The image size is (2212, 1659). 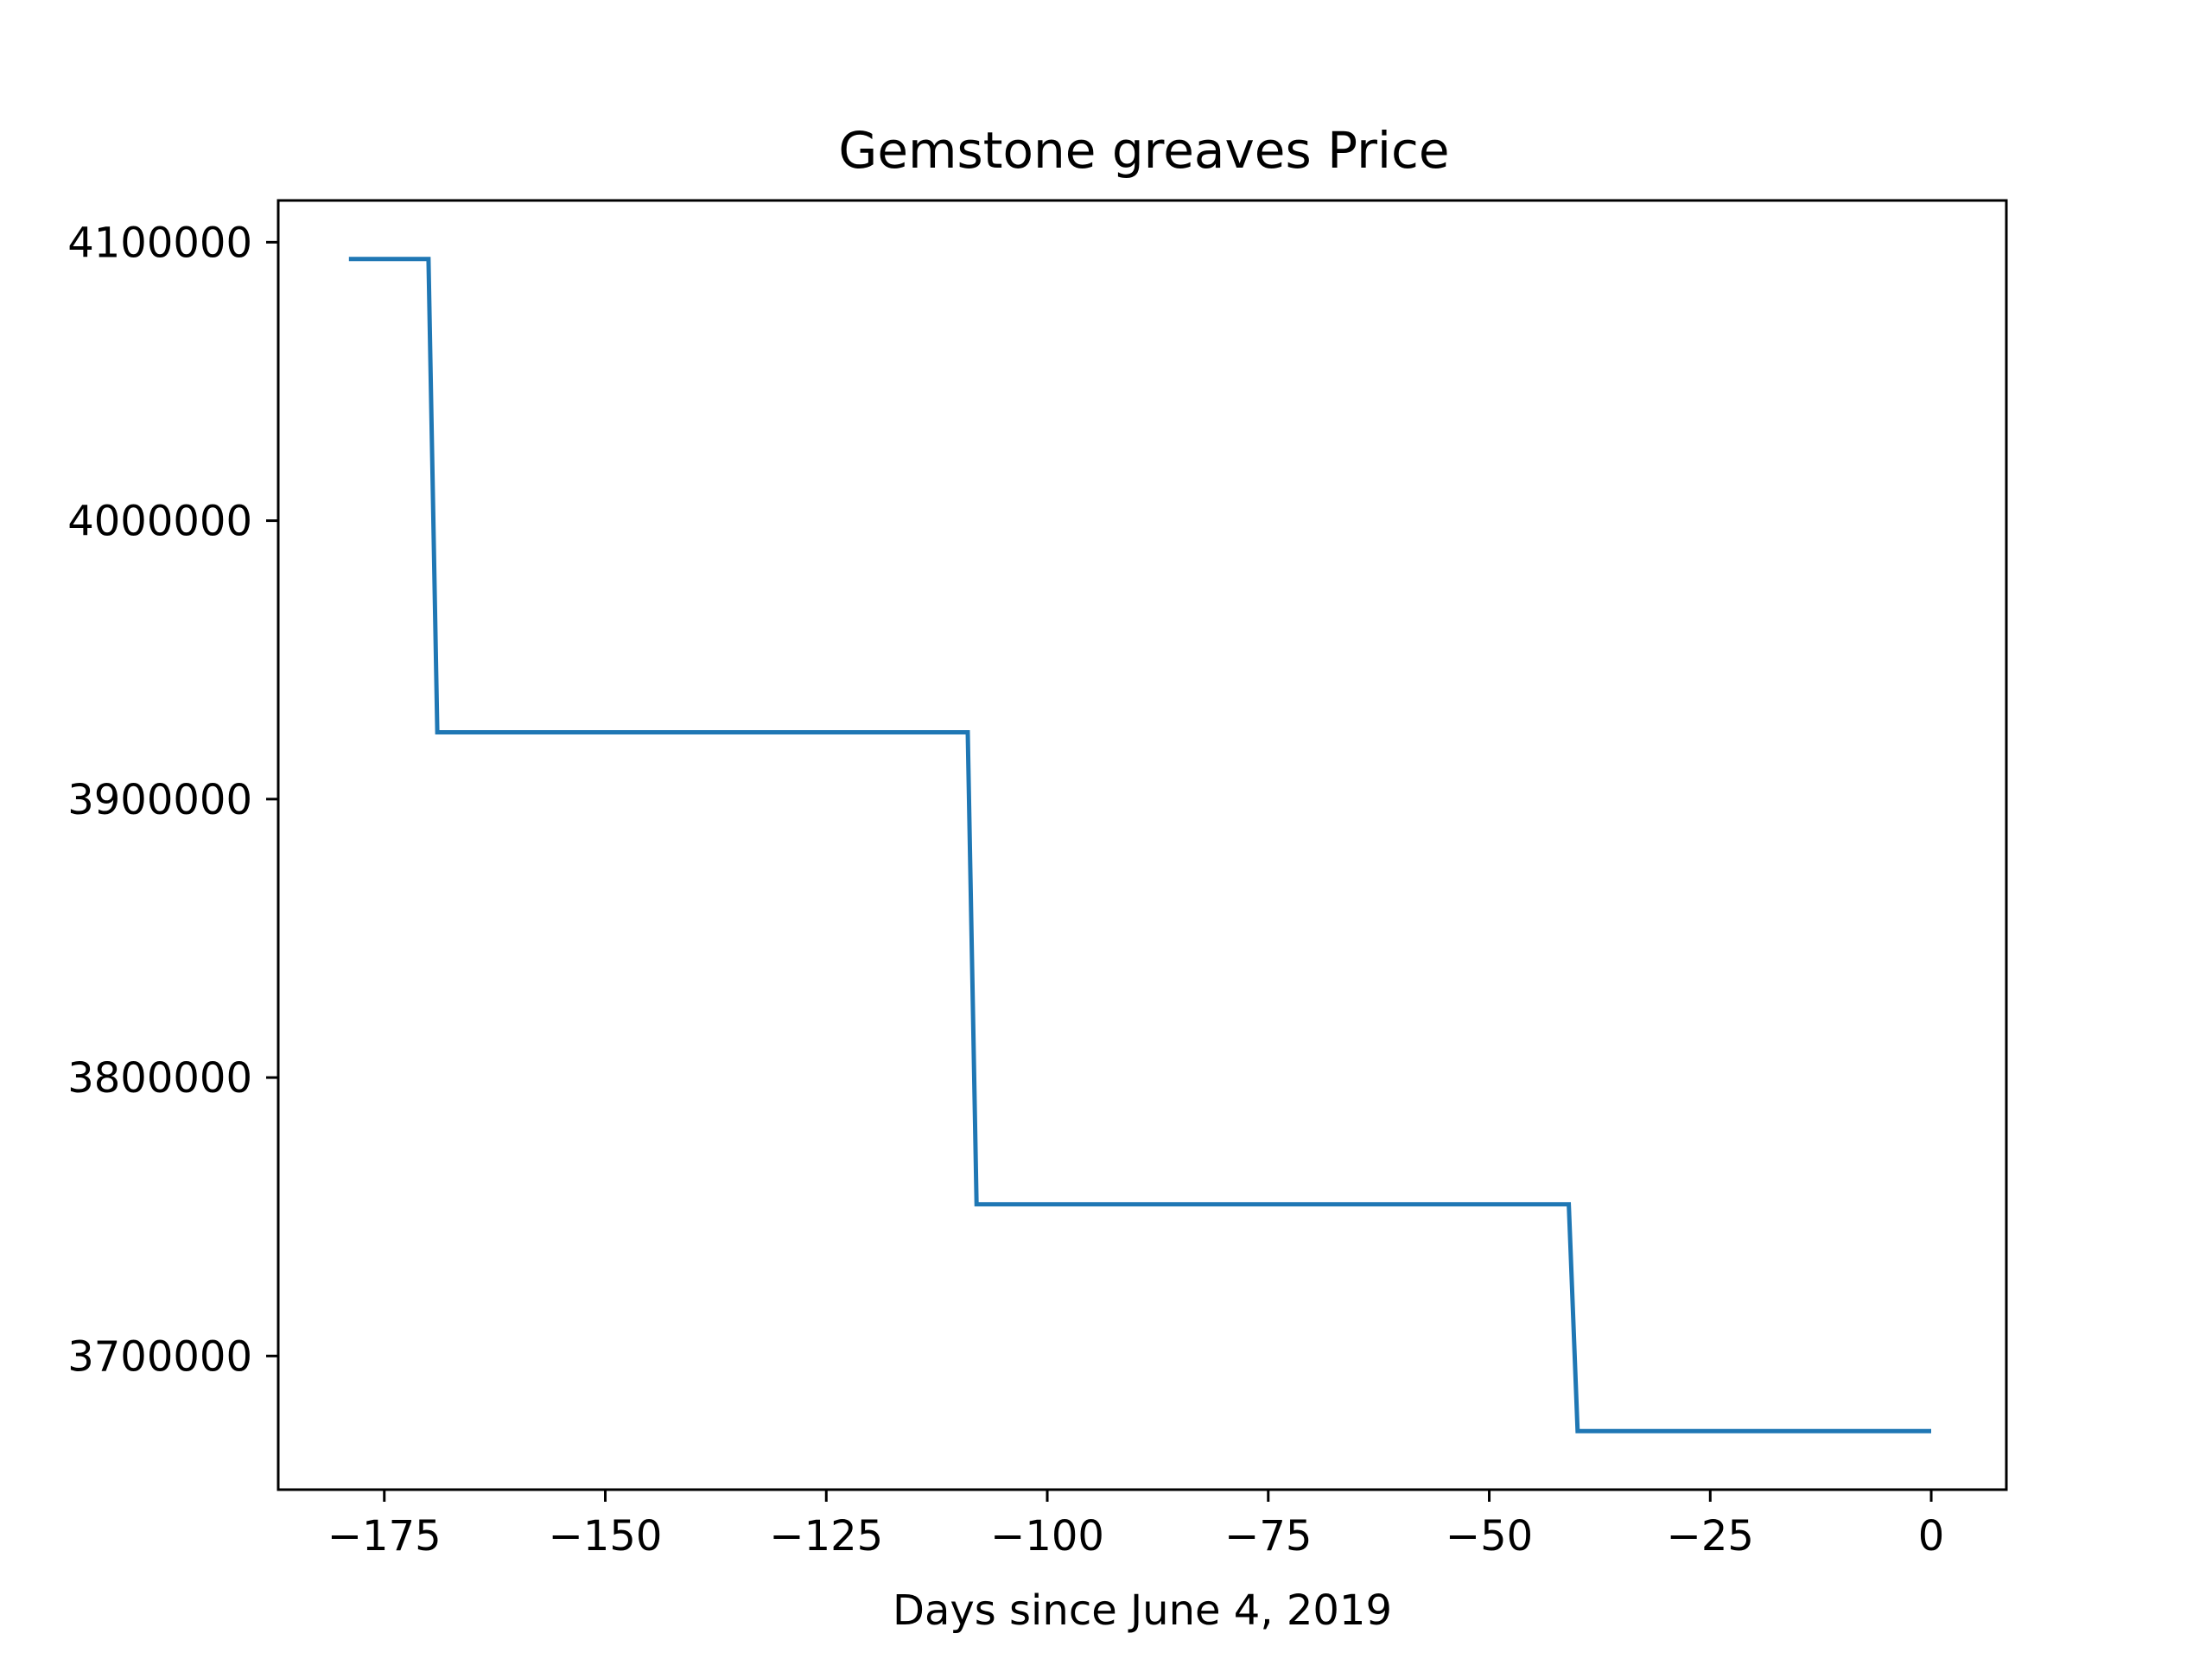 What do you see at coordinates (159, 800) in the screenshot?
I see `y-tick-label: 3900000` at bounding box center [159, 800].